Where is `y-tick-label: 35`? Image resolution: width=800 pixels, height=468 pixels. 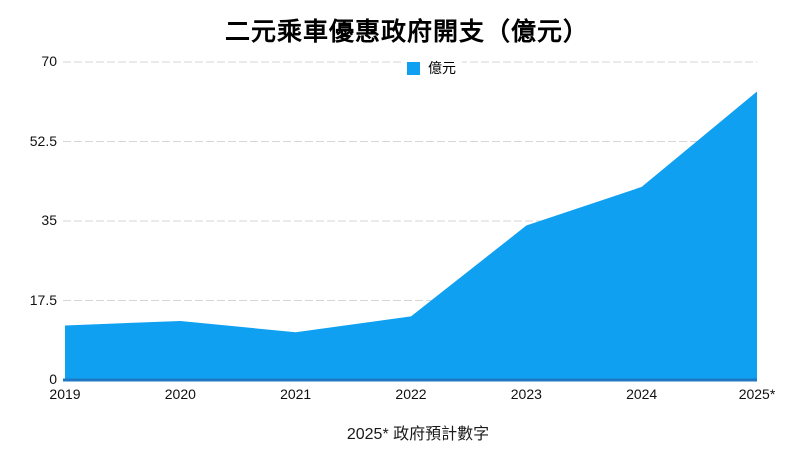 y-tick-label: 35 is located at coordinates (49, 220).